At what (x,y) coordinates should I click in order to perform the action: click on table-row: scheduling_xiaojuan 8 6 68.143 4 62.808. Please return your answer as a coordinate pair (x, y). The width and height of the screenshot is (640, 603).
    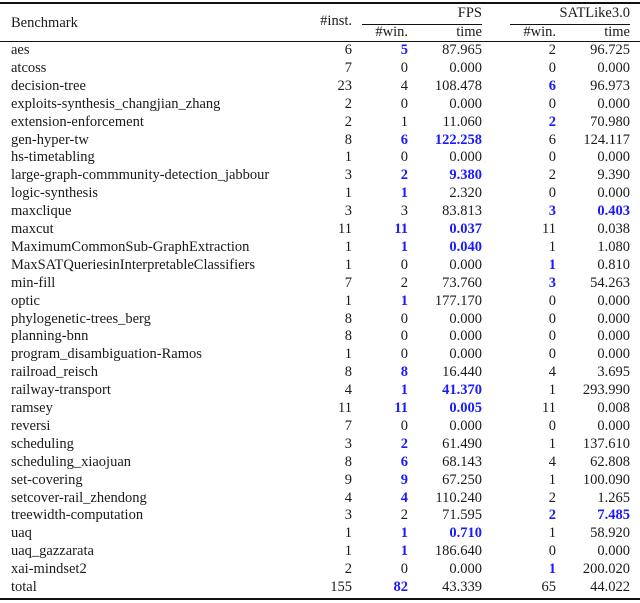
    Looking at the image, I should click on (320, 463).